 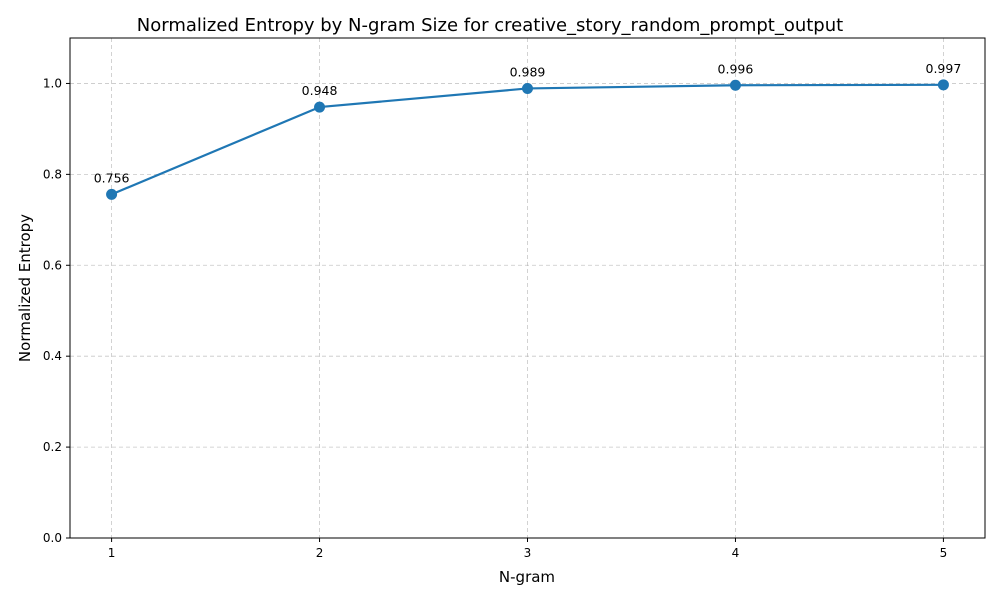 What do you see at coordinates (112, 553) in the screenshot?
I see `x-tick-label: 1` at bounding box center [112, 553].